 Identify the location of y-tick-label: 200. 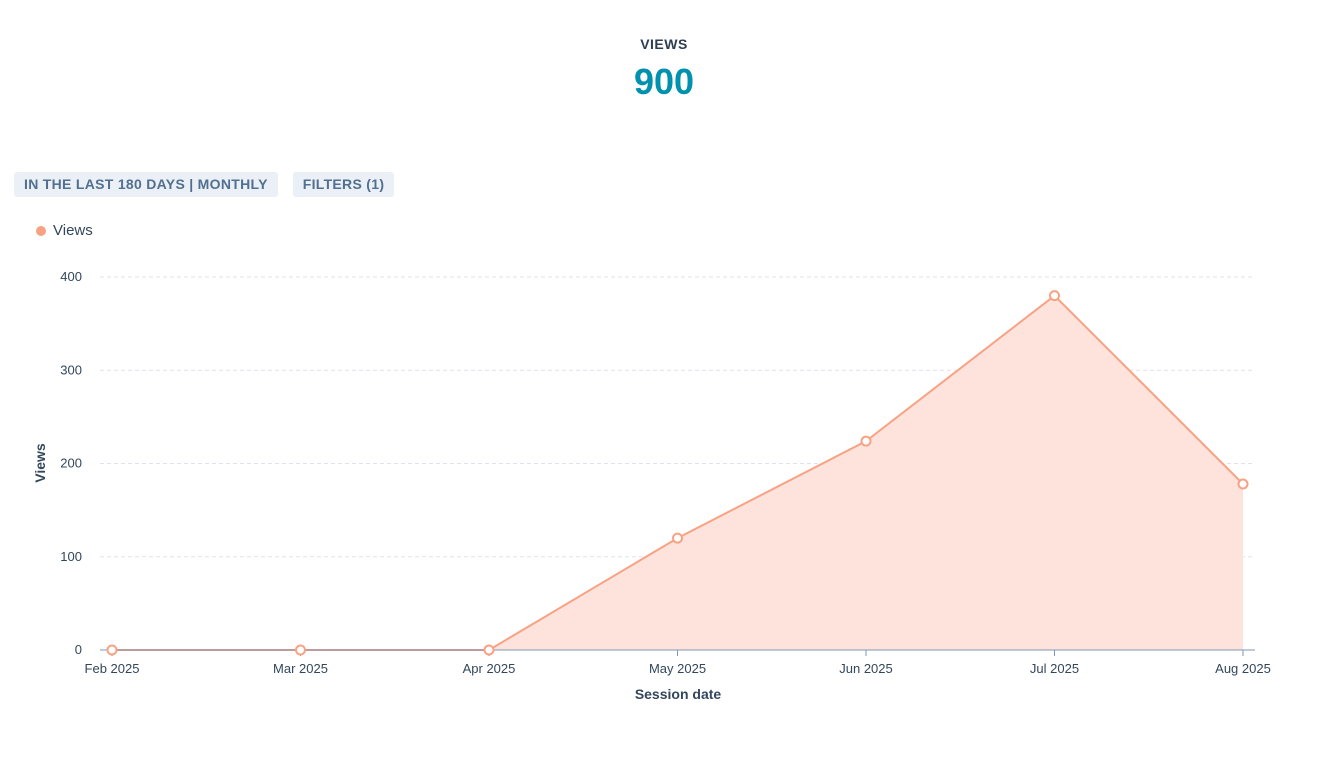
(71, 463).